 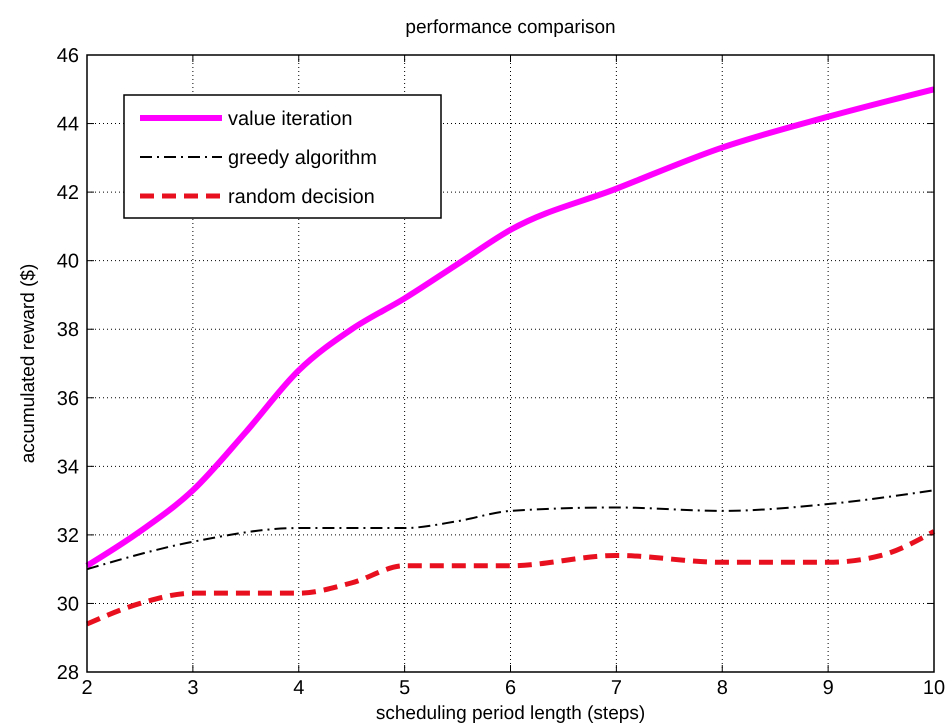 What do you see at coordinates (67, 399) in the screenshot?
I see `y-tick-label: 36` at bounding box center [67, 399].